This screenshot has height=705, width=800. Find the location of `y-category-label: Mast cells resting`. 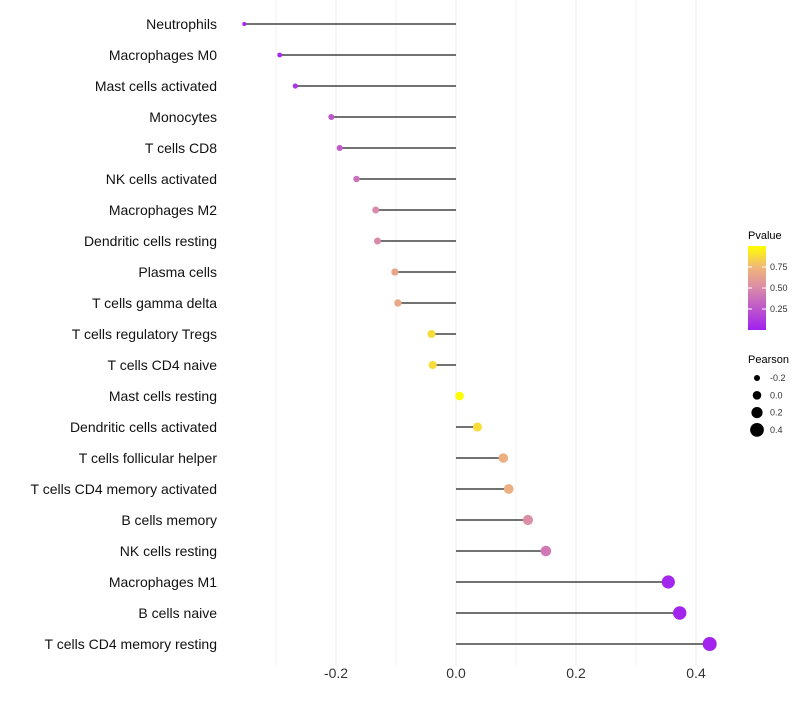

y-category-label: Mast cells resting is located at coordinates (163, 396).